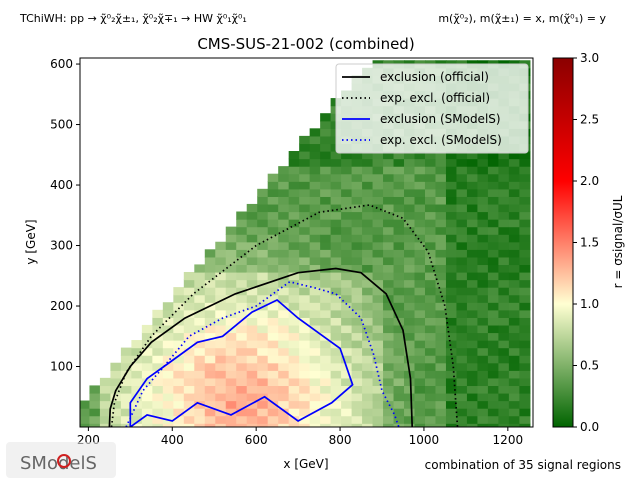 The width and height of the screenshot is (640, 480). What do you see at coordinates (435, 98) in the screenshot?
I see `legend-label: exp. excl. (official)` at bounding box center [435, 98].